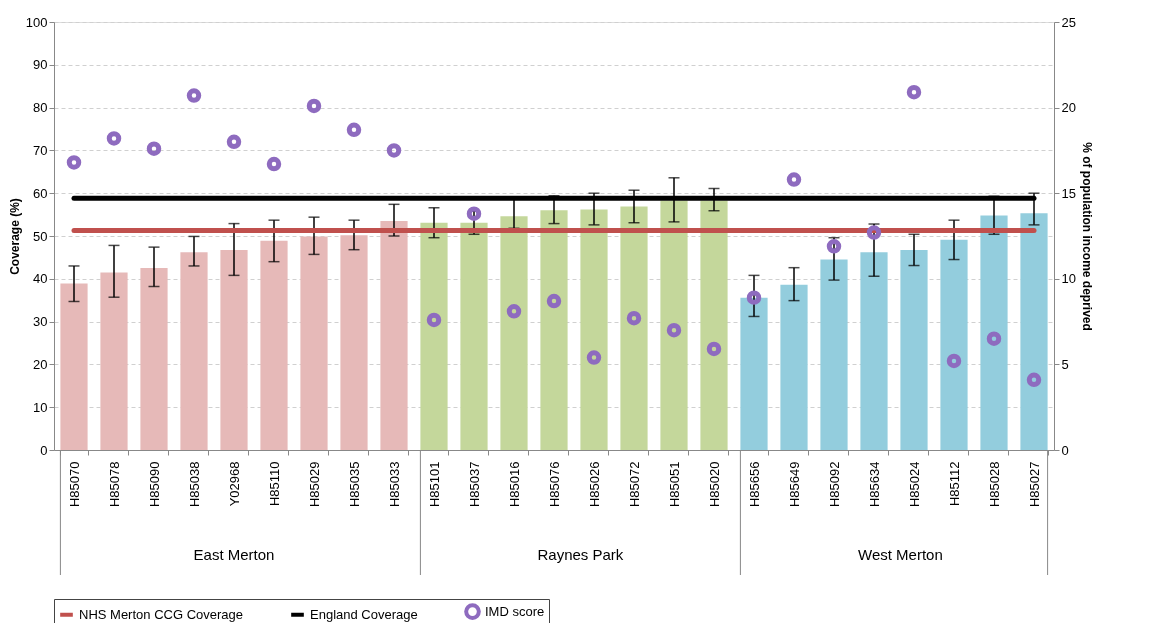 The image size is (1161, 623). Describe the element at coordinates (44, 450) in the screenshot. I see `y-tick-label: 0` at that location.